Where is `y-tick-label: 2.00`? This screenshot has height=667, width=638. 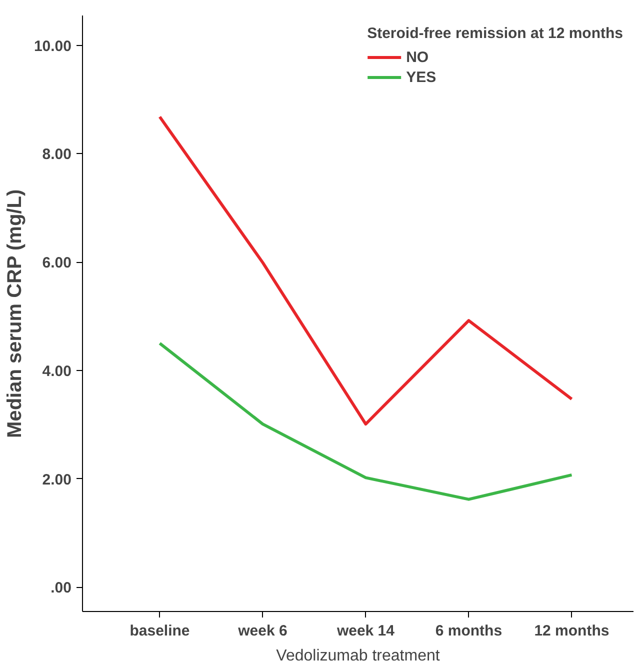
y-tick-label: 2.00 is located at coordinates (57, 479).